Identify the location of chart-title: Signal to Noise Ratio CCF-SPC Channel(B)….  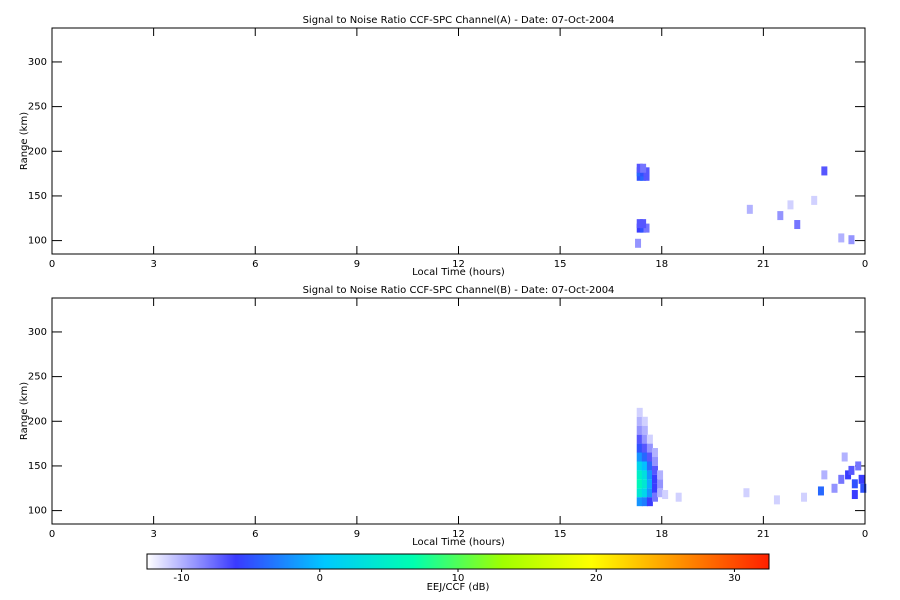
(459, 290).